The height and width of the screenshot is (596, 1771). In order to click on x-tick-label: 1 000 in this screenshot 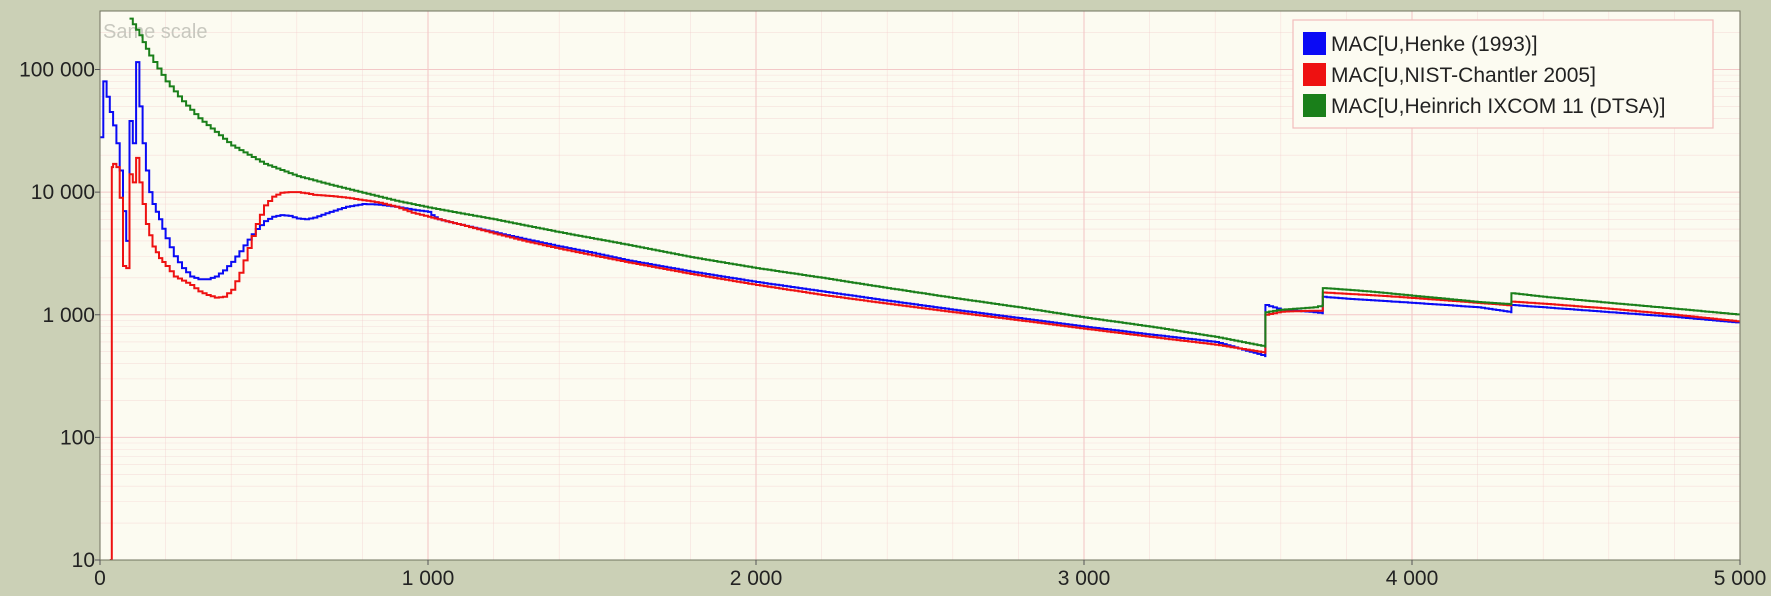, I will do `click(428, 578)`.